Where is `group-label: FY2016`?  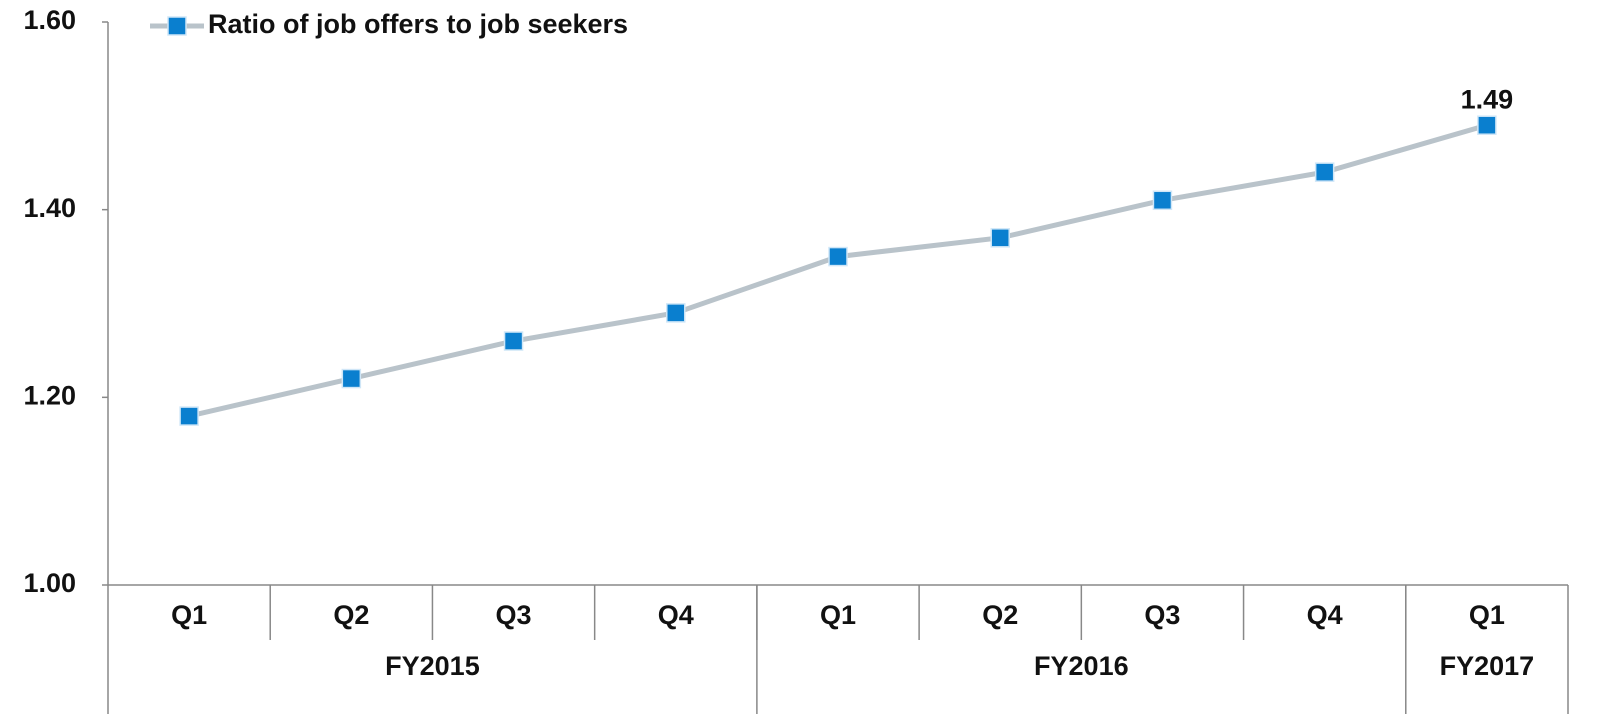
group-label: FY2016 is located at coordinates (1081, 666).